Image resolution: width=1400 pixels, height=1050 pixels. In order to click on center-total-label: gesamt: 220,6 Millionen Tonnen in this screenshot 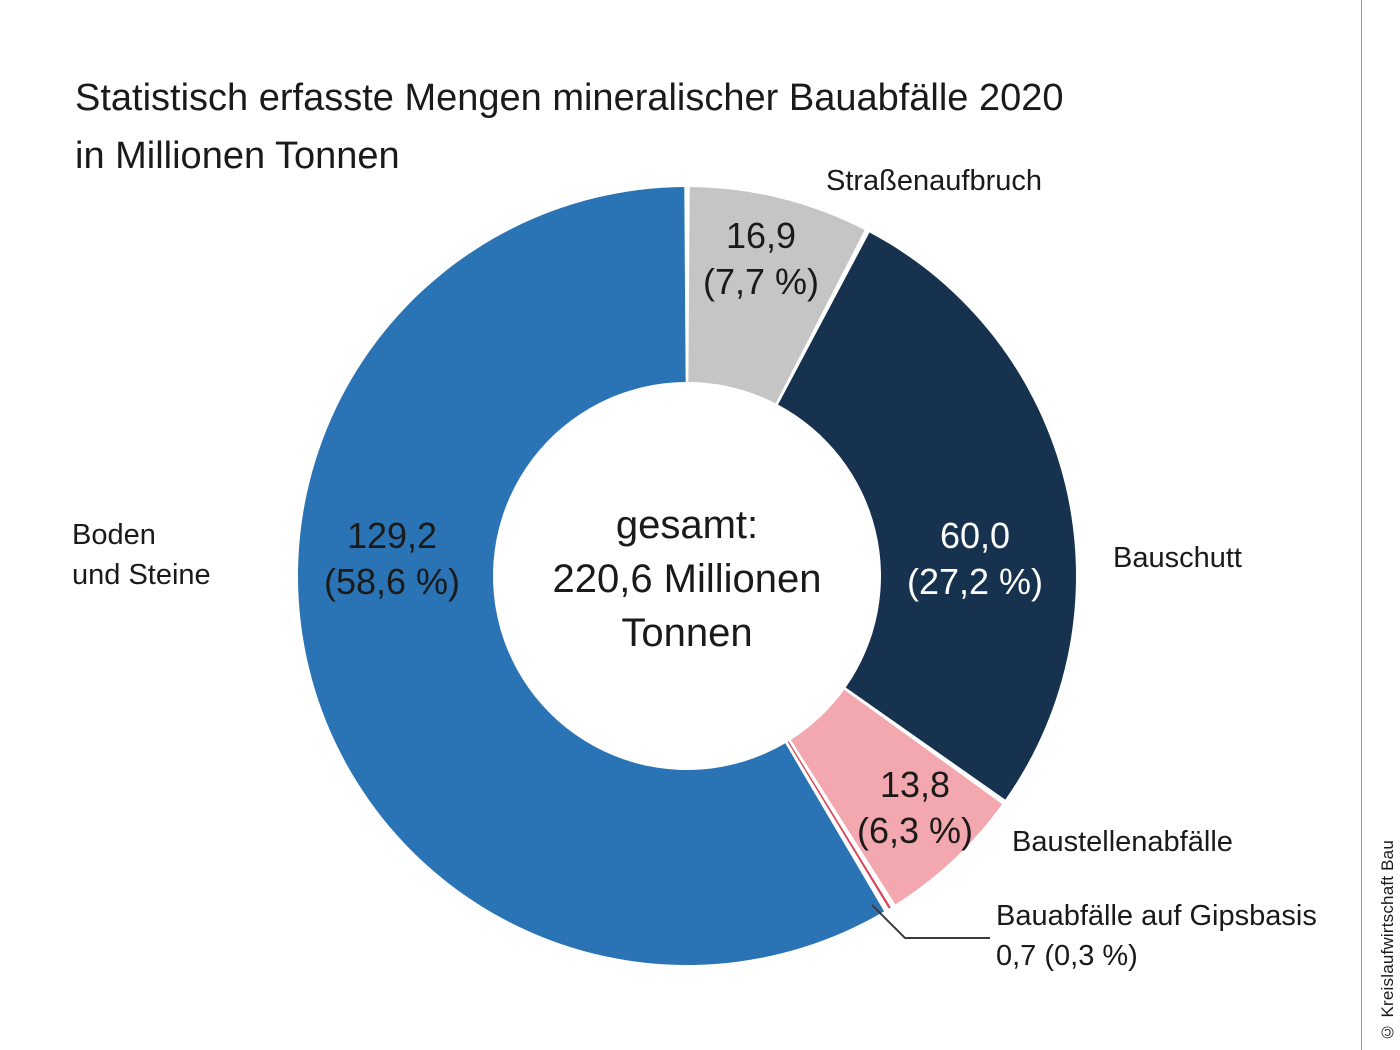, I will do `click(686, 579)`.